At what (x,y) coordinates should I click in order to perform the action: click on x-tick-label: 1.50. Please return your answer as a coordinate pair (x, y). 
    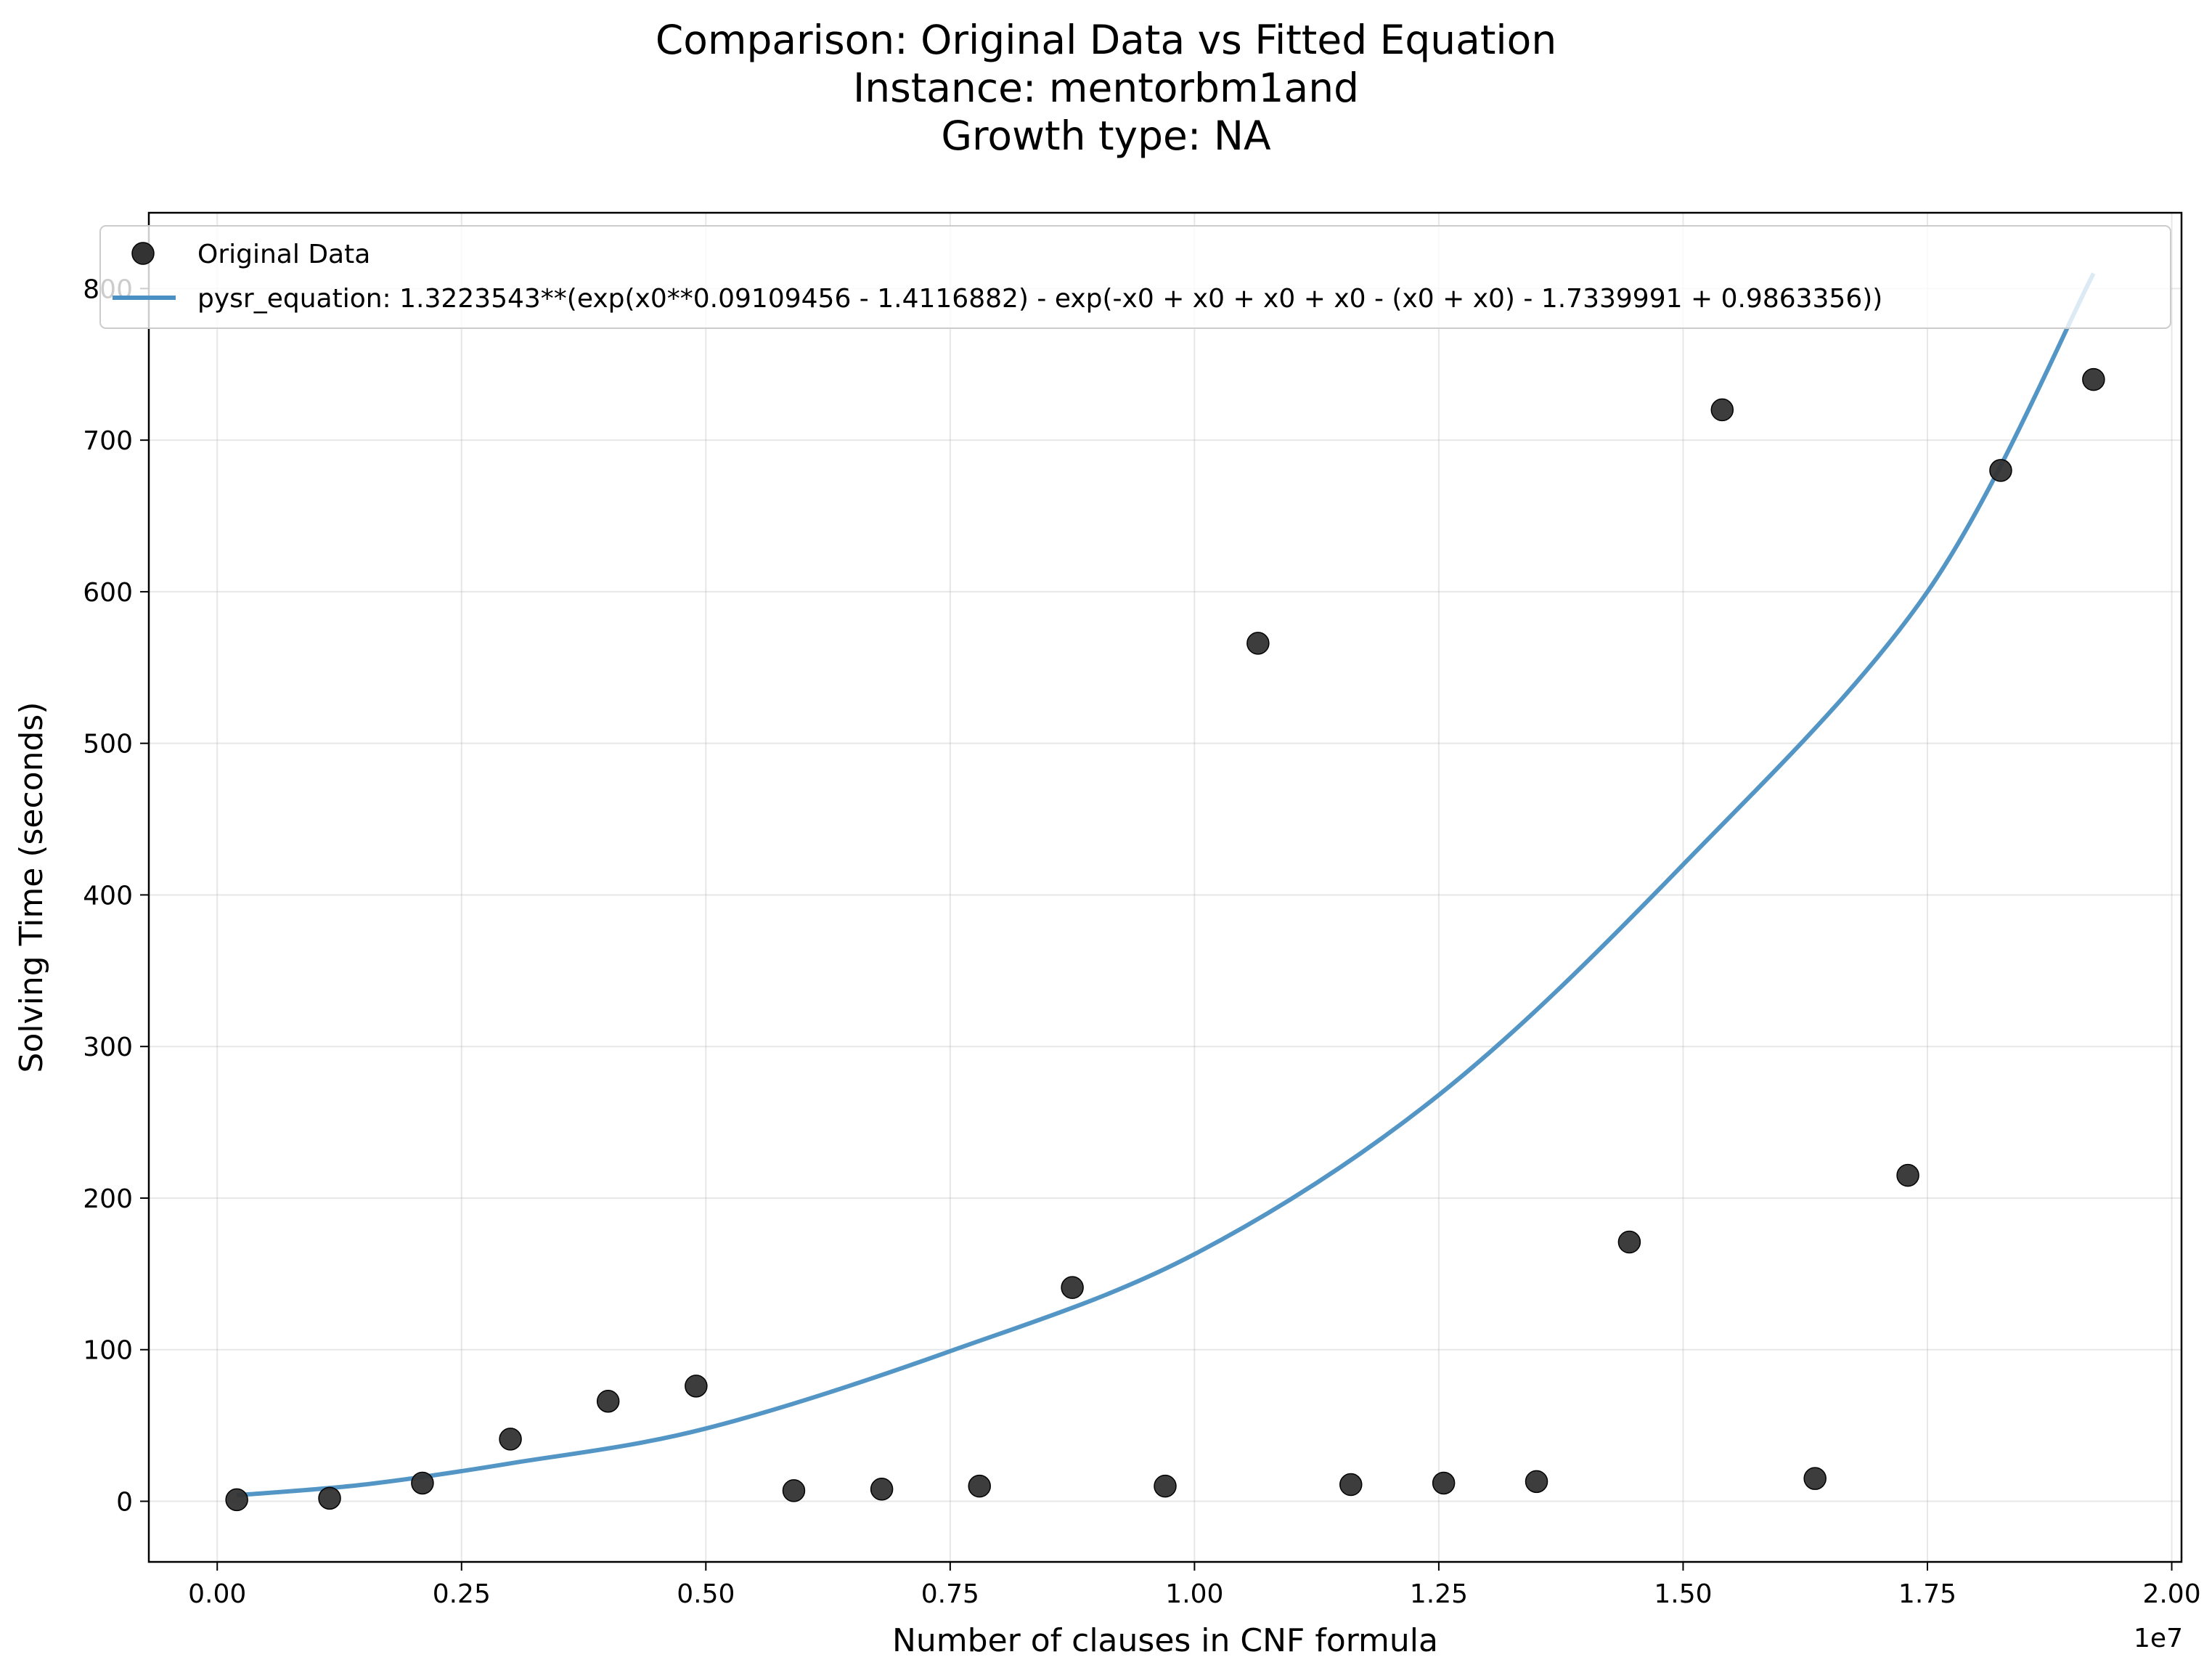
    Looking at the image, I should click on (1683, 1594).